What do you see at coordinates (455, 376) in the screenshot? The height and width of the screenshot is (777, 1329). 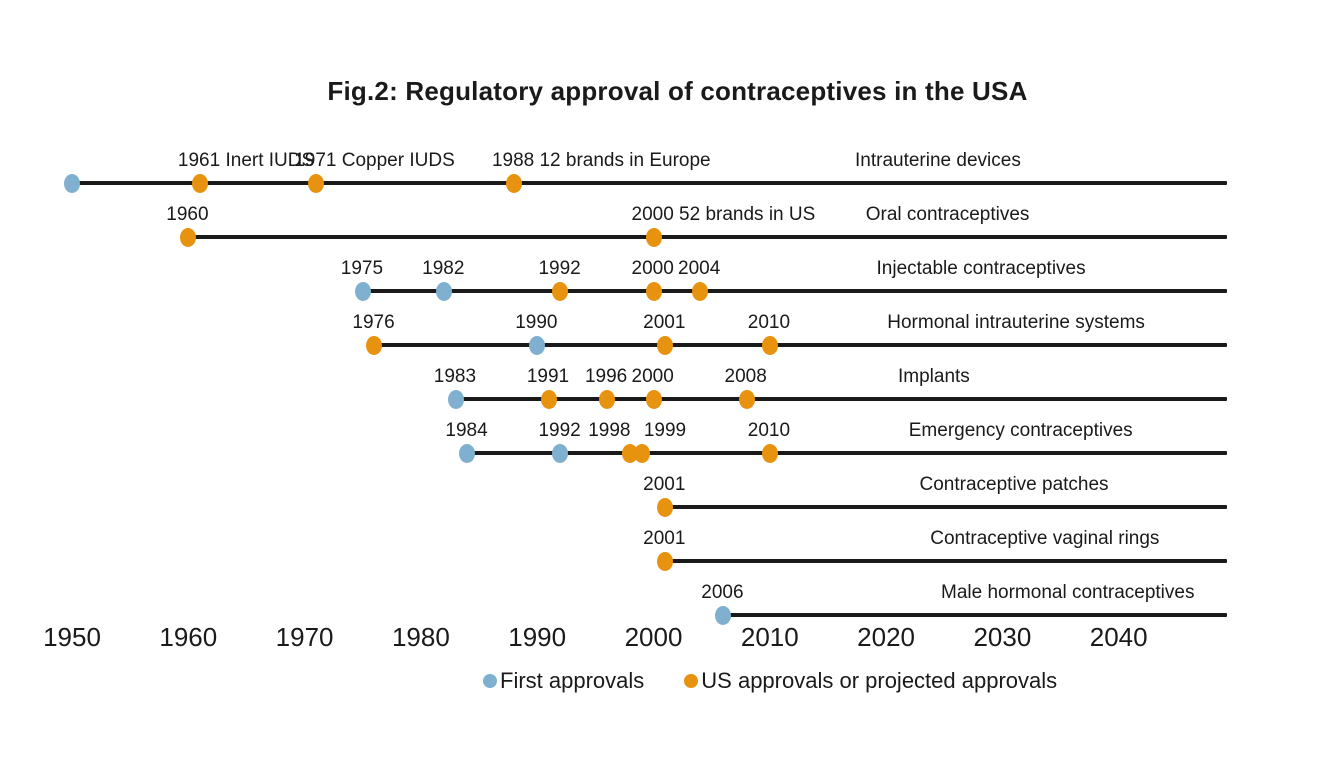 I see `event-label: 1983` at bounding box center [455, 376].